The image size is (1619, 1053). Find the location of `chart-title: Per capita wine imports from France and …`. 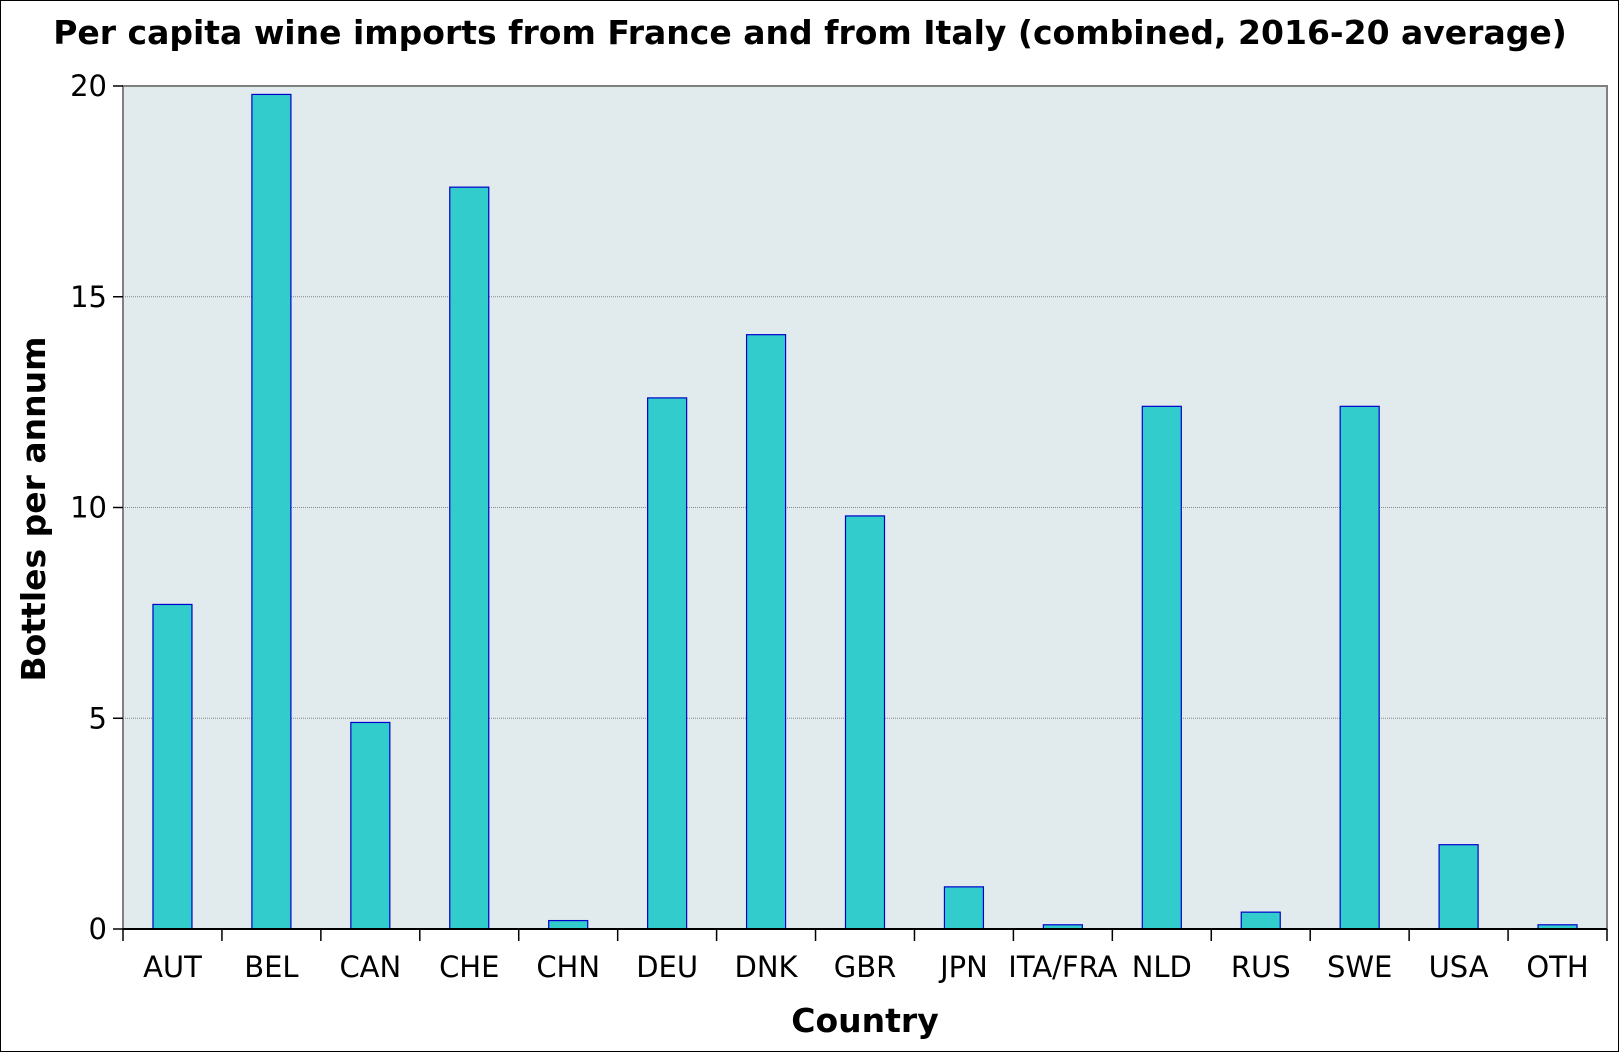

chart-title: Per capita wine imports from France and … is located at coordinates (810, 32).